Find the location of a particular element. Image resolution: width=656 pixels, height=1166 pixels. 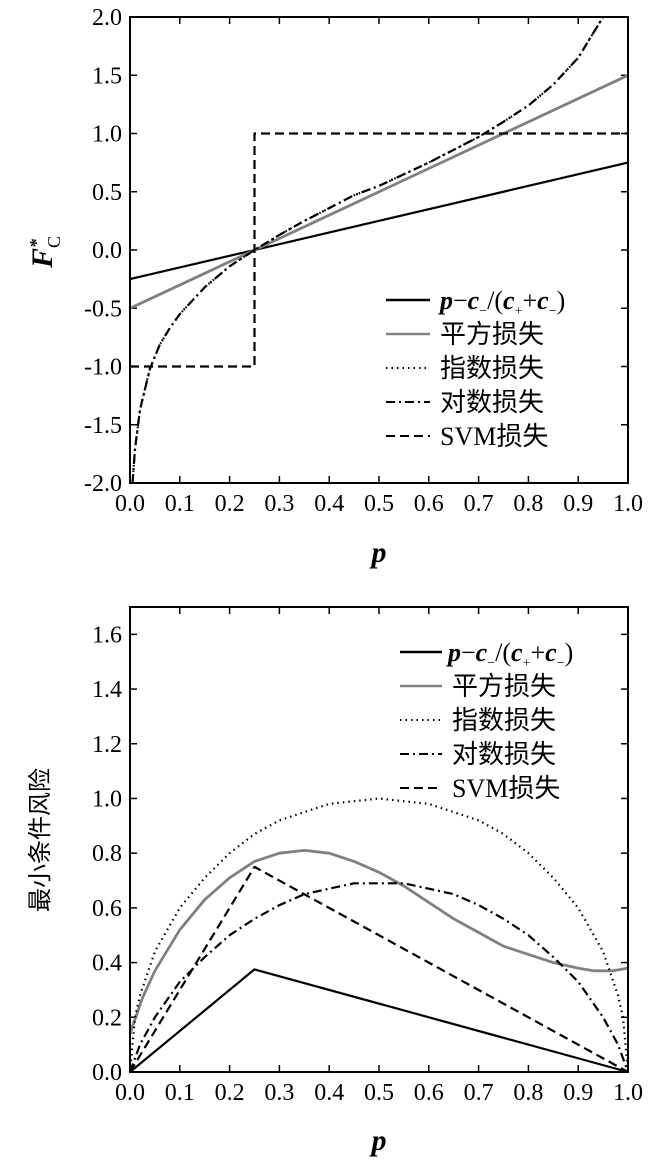

chart-bottom-legend-log: 对数损失 is located at coordinates (478, 754).